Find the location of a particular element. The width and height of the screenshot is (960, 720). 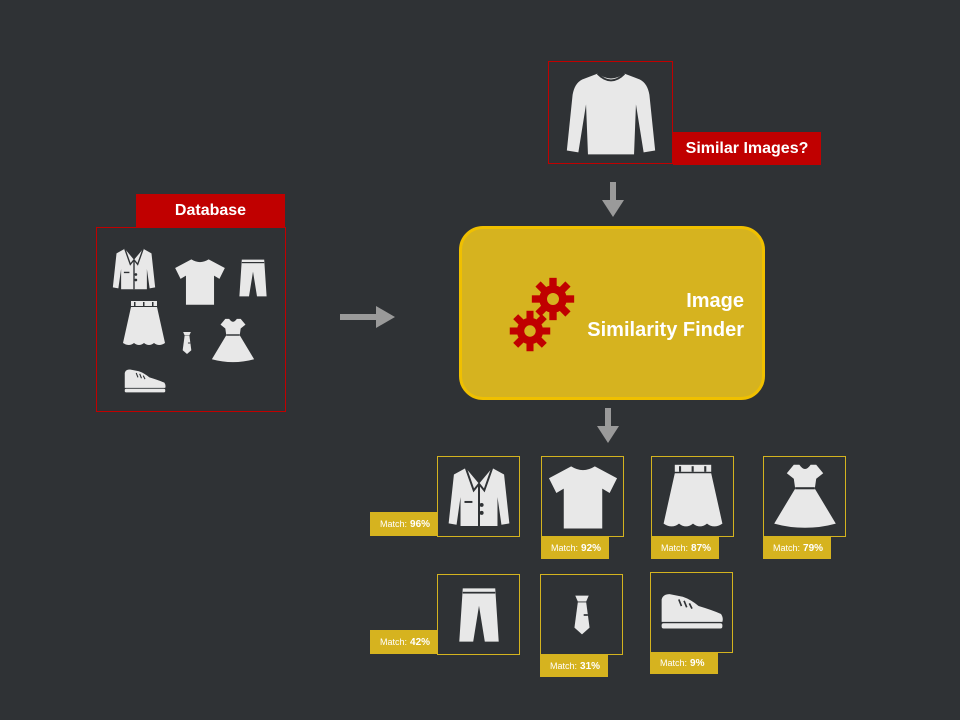

match-badge: Match: 31% is located at coordinates (574, 666).